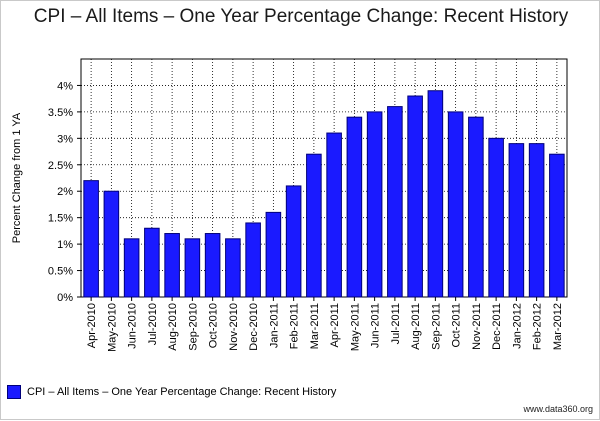  What do you see at coordinates (274, 325) in the screenshot?
I see `x-tick-label: Jan-2011` at bounding box center [274, 325].